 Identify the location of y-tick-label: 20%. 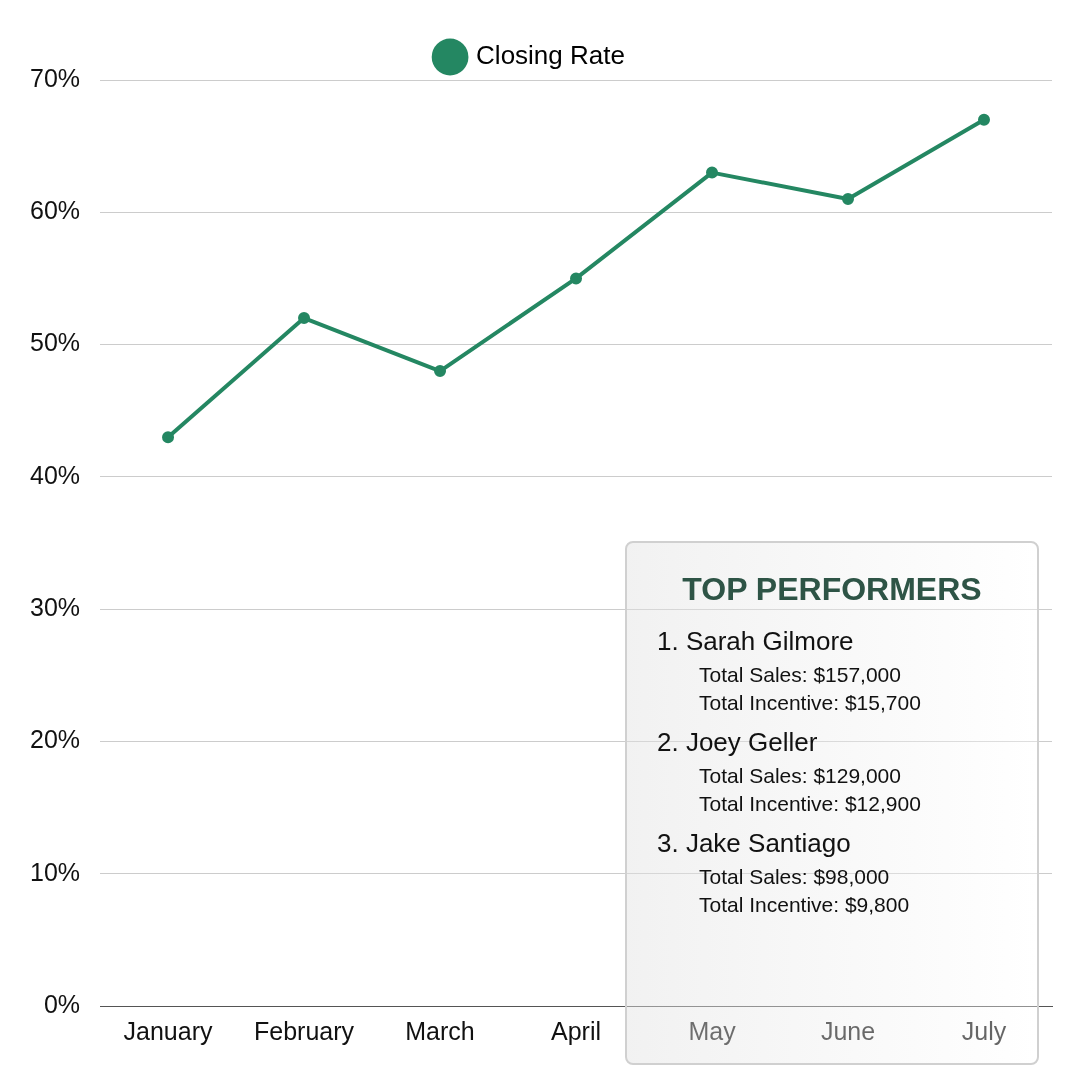
(55, 739).